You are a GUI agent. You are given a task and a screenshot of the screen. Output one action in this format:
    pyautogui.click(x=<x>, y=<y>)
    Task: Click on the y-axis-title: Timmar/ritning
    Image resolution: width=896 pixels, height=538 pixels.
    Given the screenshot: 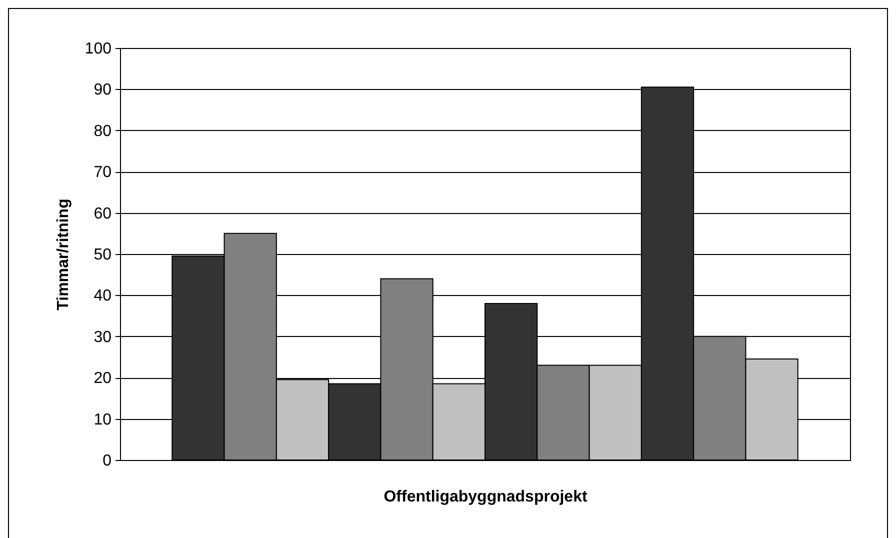 What is the action you would take?
    pyautogui.click(x=63, y=254)
    